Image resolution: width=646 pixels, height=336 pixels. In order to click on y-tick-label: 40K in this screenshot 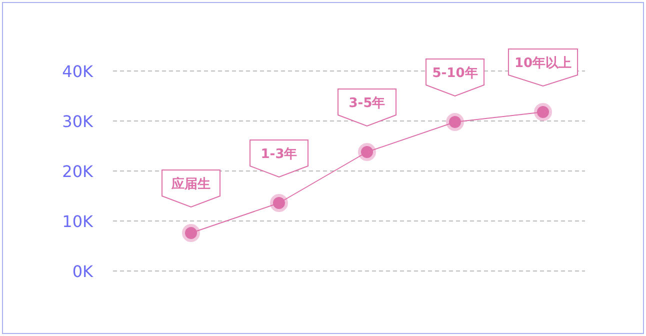, I will do `click(78, 71)`.